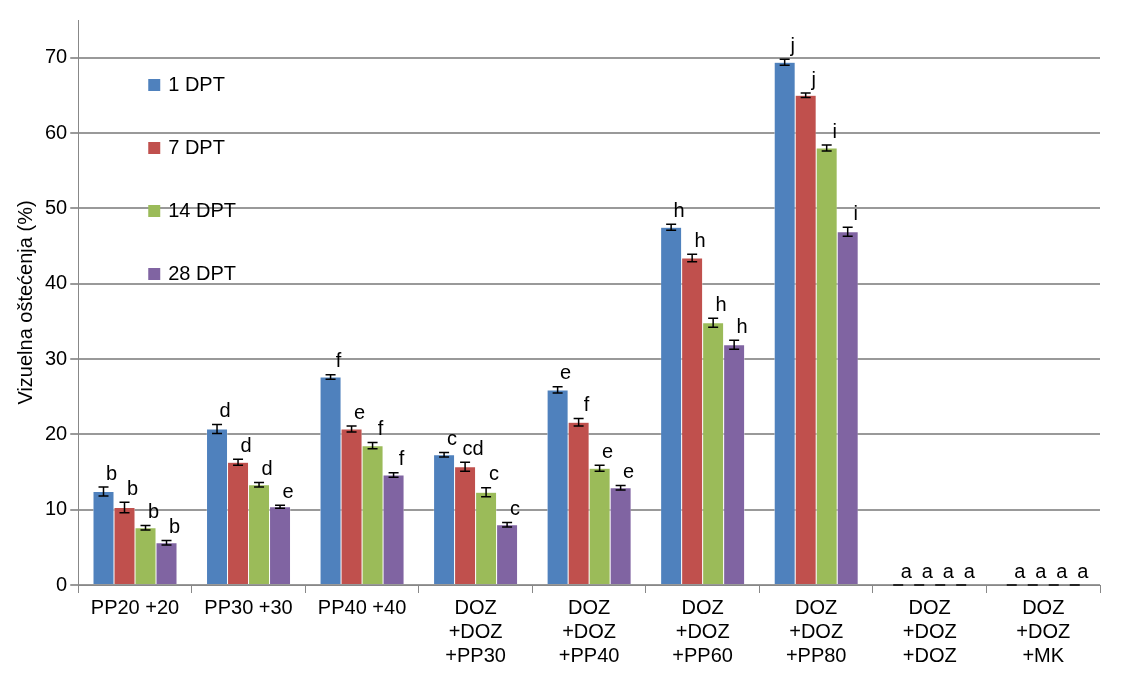  I want to click on y-tick-label: 0, so click(62, 583).